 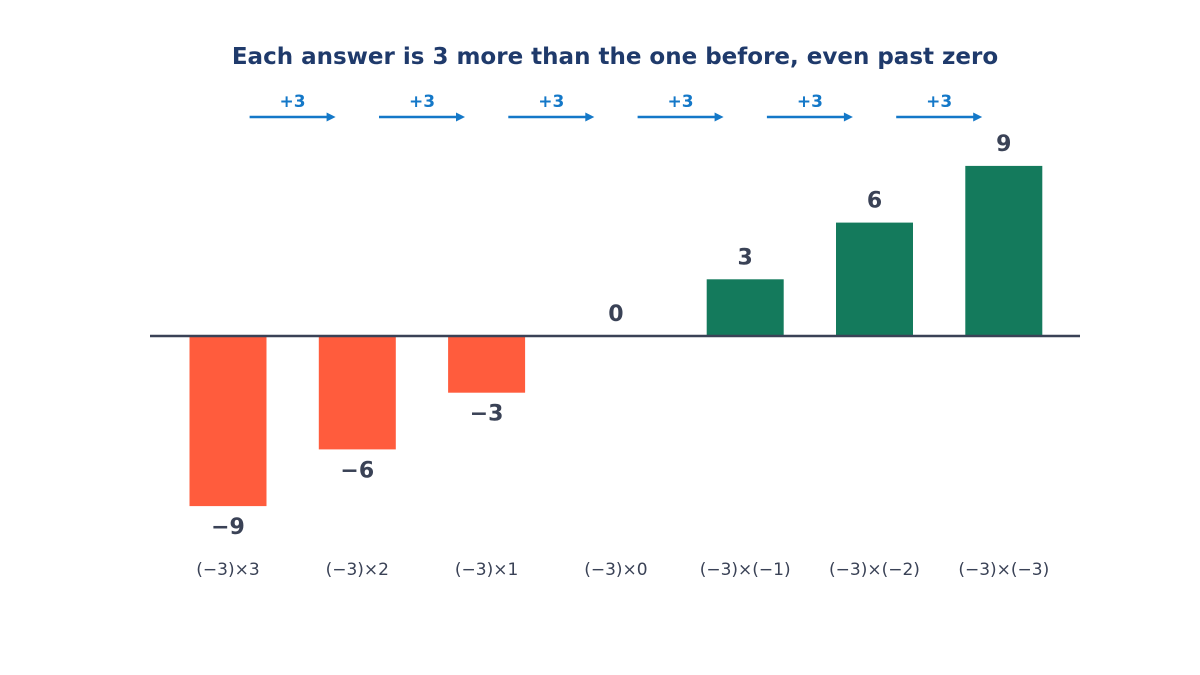 What do you see at coordinates (616, 107) in the screenshot?
I see `step-annotations: +3 +3 +3 +3 +3 +3` at bounding box center [616, 107].